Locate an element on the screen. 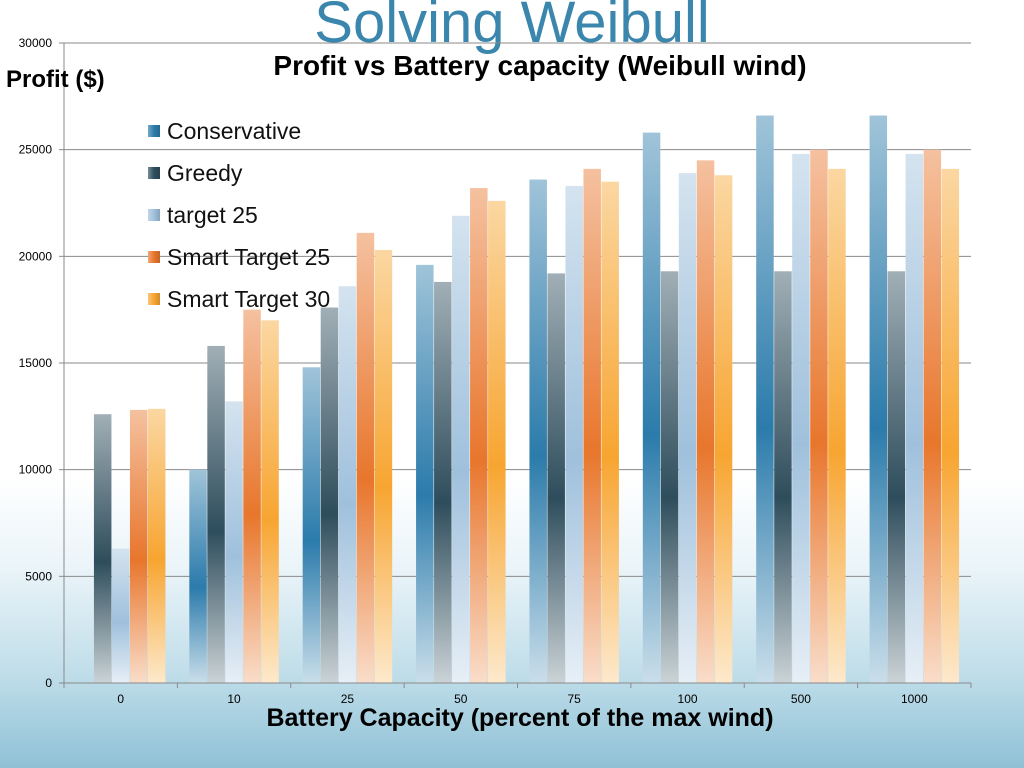 This screenshot has width=1024, height=768. legend-label-greedy: Greedy is located at coordinates (205, 172).